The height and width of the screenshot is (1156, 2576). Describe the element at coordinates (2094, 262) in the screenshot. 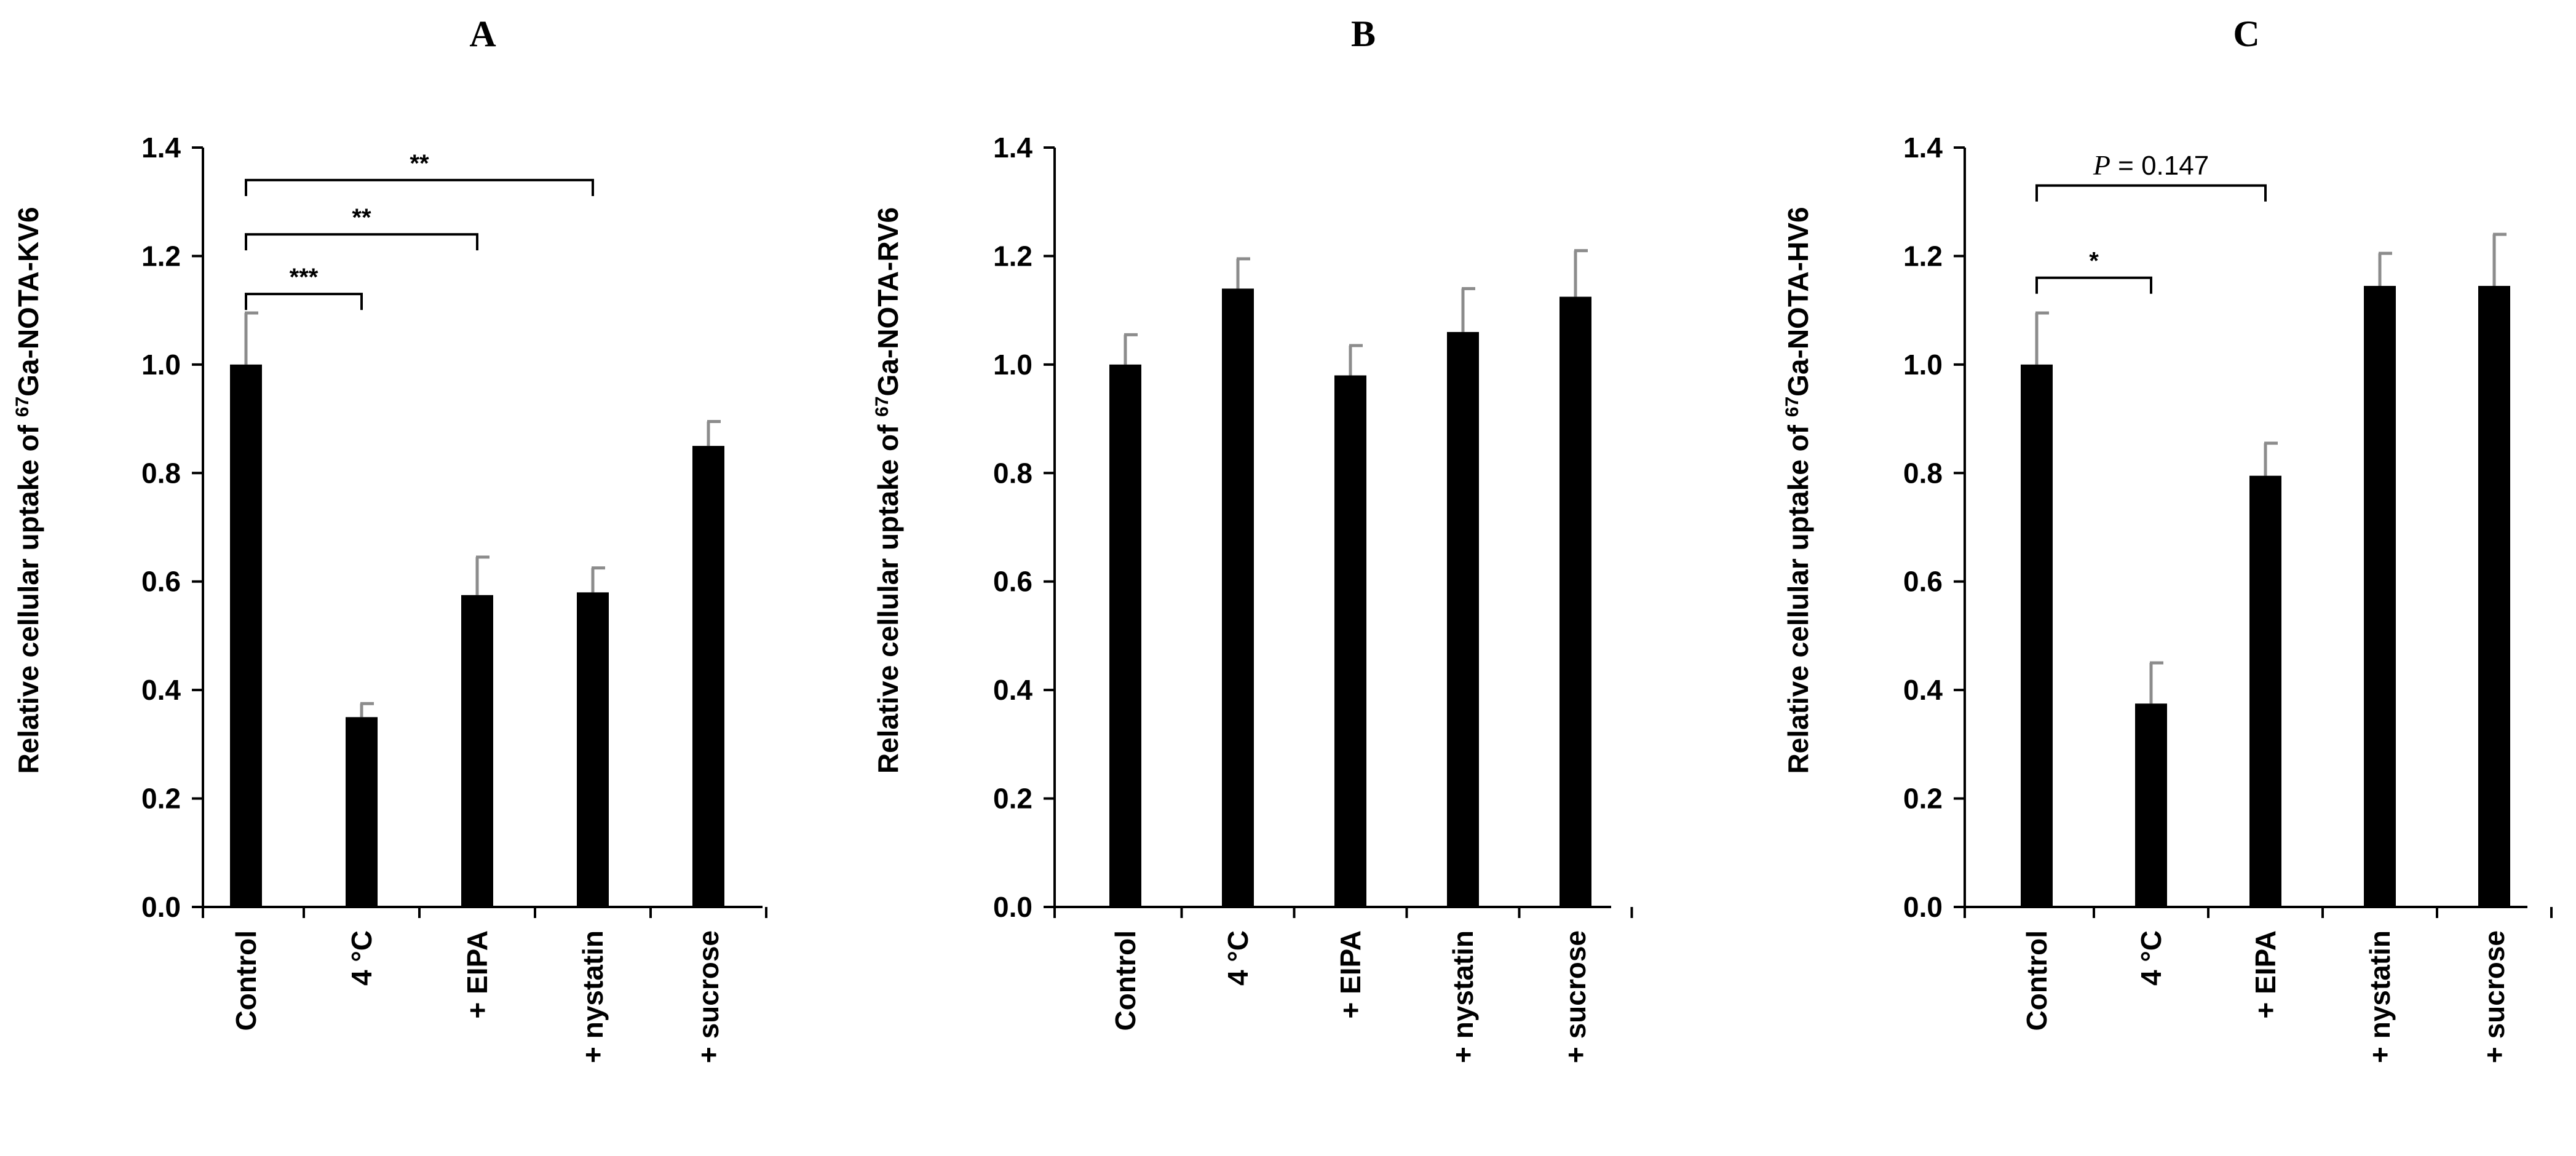

I see `significance-label: *` at that location.